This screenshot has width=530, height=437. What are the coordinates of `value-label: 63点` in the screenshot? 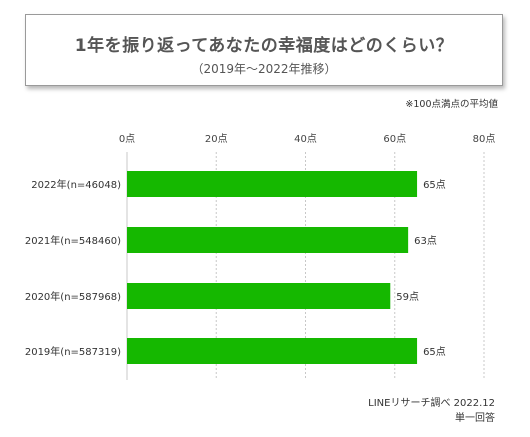 It's located at (425, 241).